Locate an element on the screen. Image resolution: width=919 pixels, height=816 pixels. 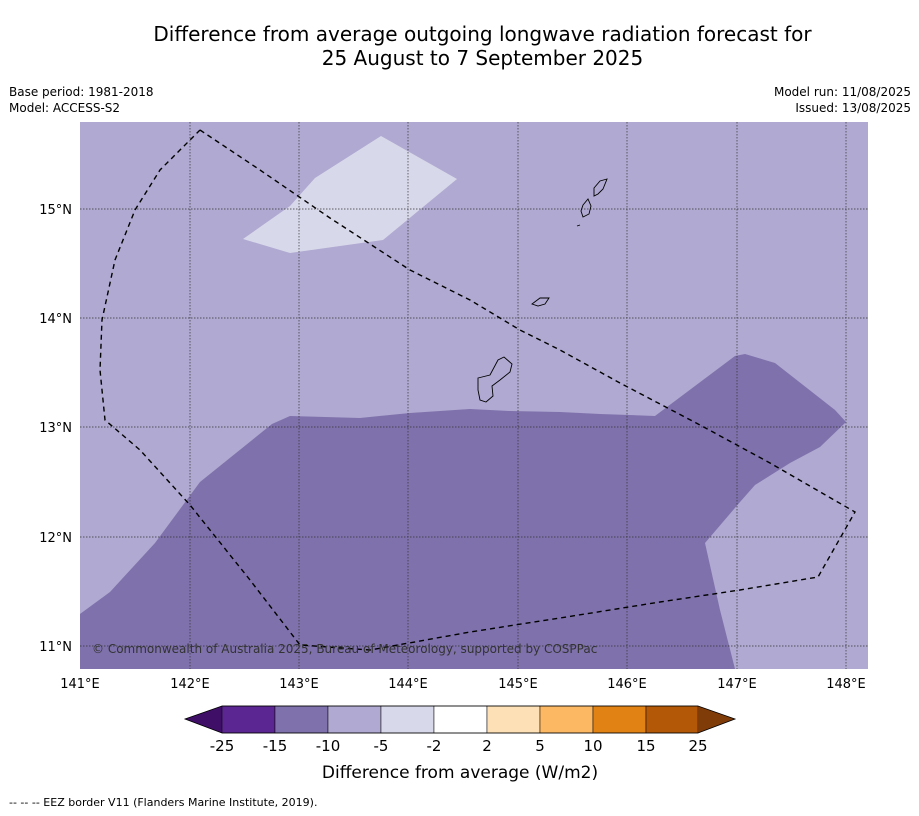
colorbar-tick-label: 10 is located at coordinates (592, 746).